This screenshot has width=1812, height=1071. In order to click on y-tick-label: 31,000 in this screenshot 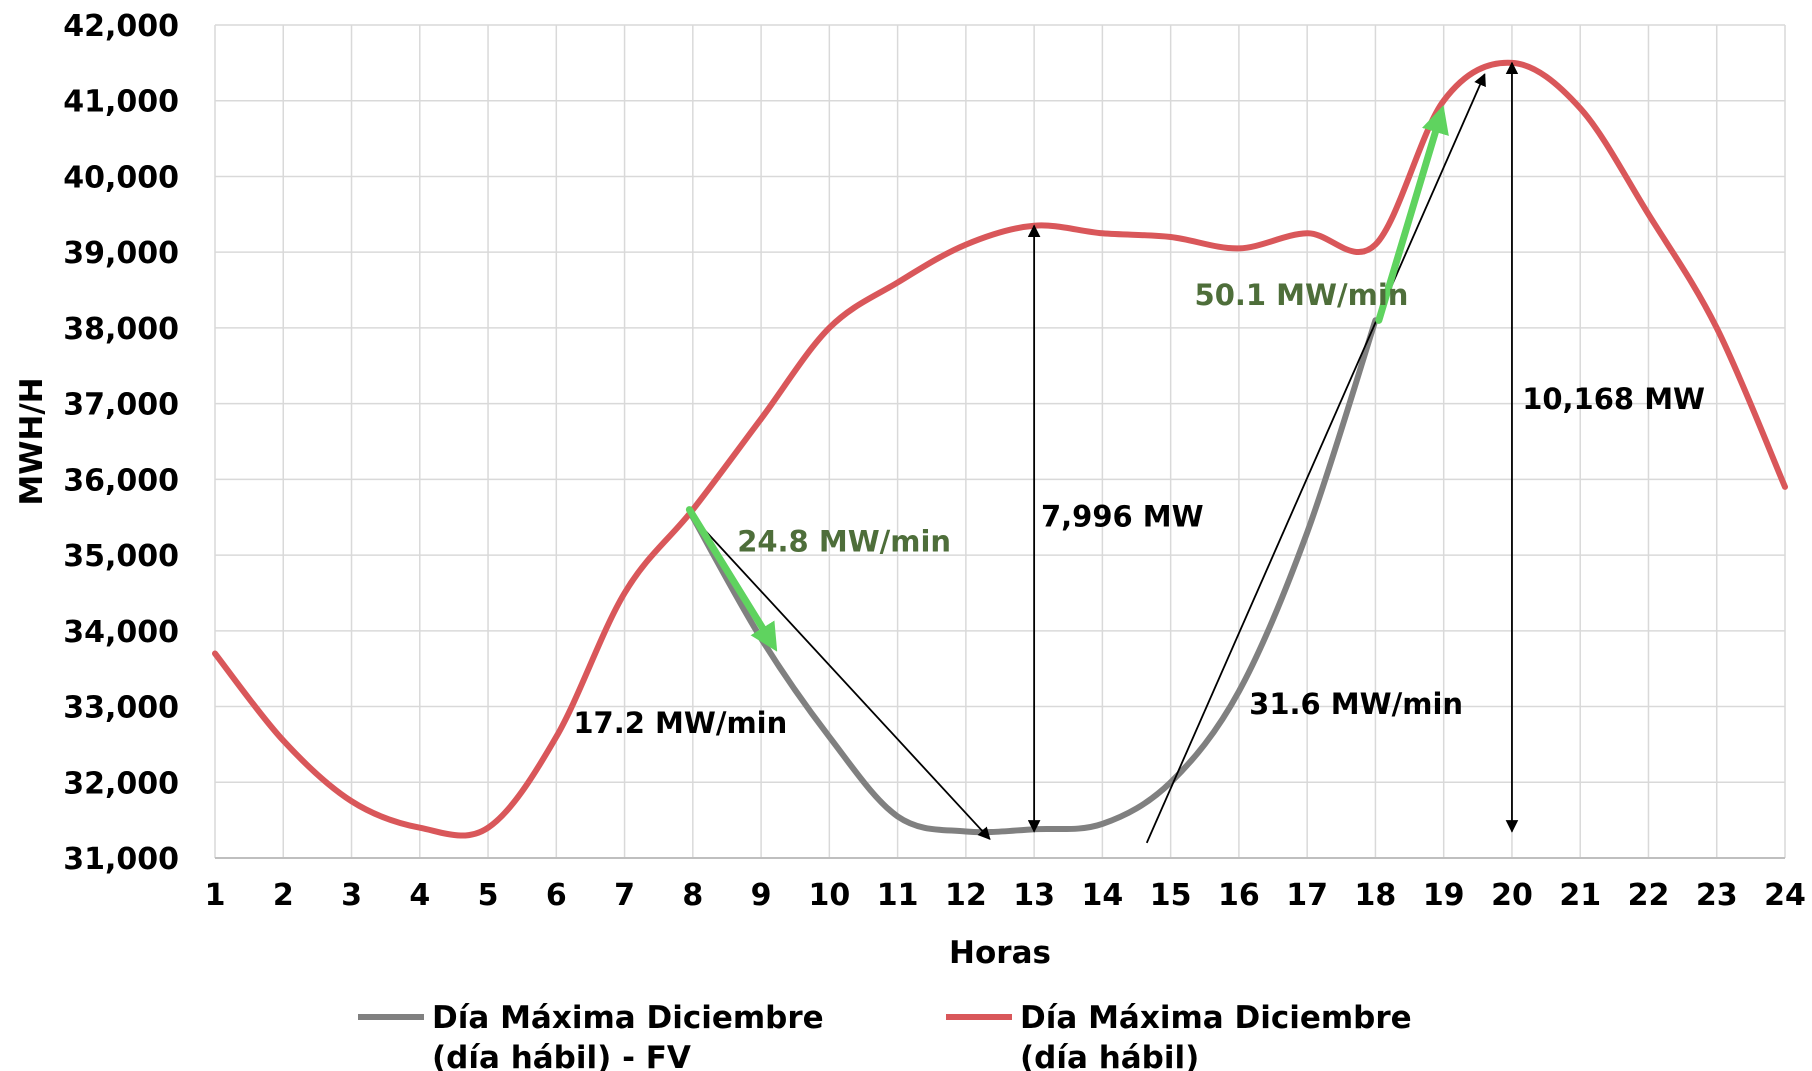, I will do `click(121, 859)`.